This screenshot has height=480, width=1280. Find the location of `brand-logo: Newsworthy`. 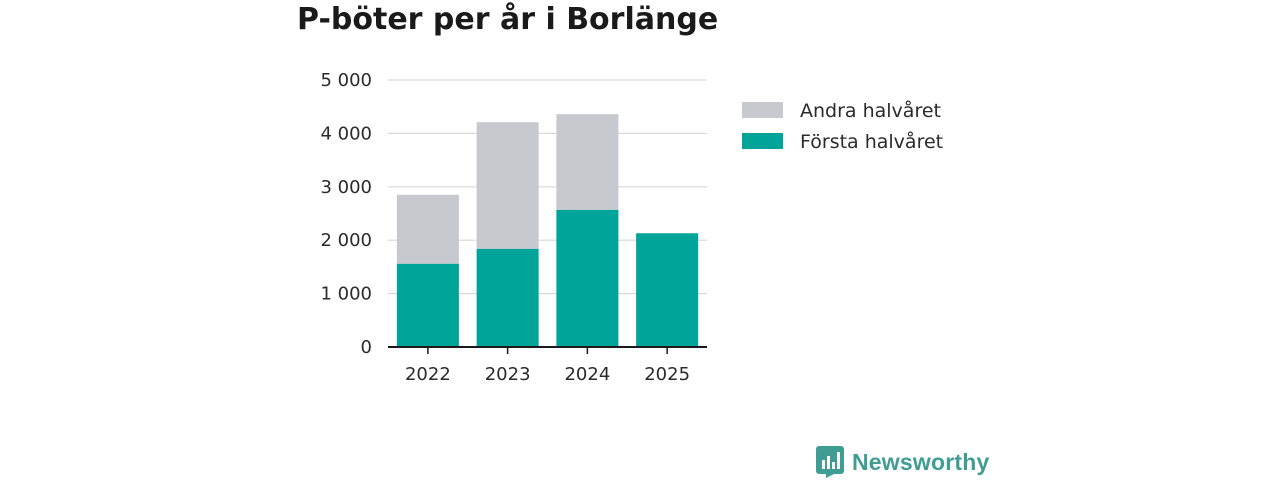

brand-logo: Newsworthy is located at coordinates (902, 462).